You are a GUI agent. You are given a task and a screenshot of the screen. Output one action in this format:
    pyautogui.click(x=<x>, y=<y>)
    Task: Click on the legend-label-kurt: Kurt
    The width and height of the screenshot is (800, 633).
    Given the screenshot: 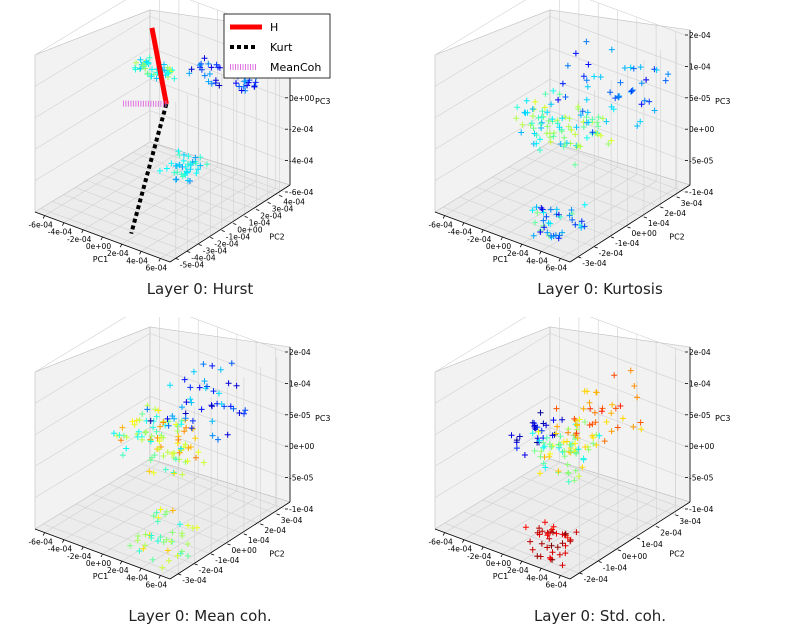 What is the action you would take?
    pyautogui.click(x=281, y=47)
    